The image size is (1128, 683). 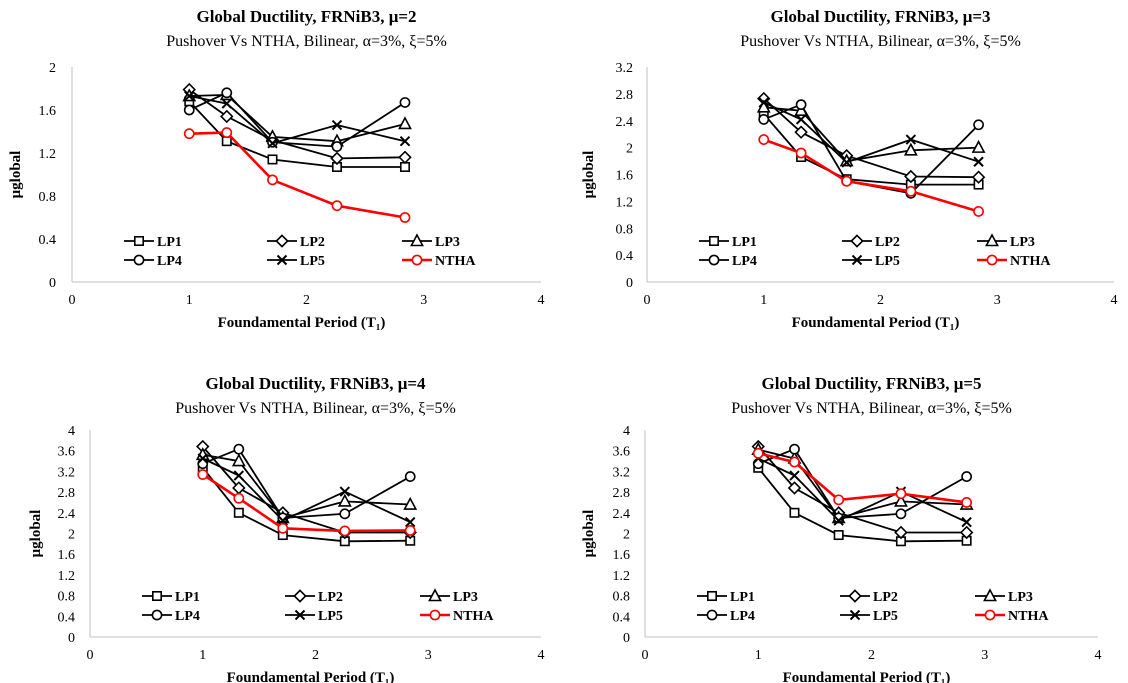 I want to click on y-tick-label: 1.2, so click(x=48, y=154).